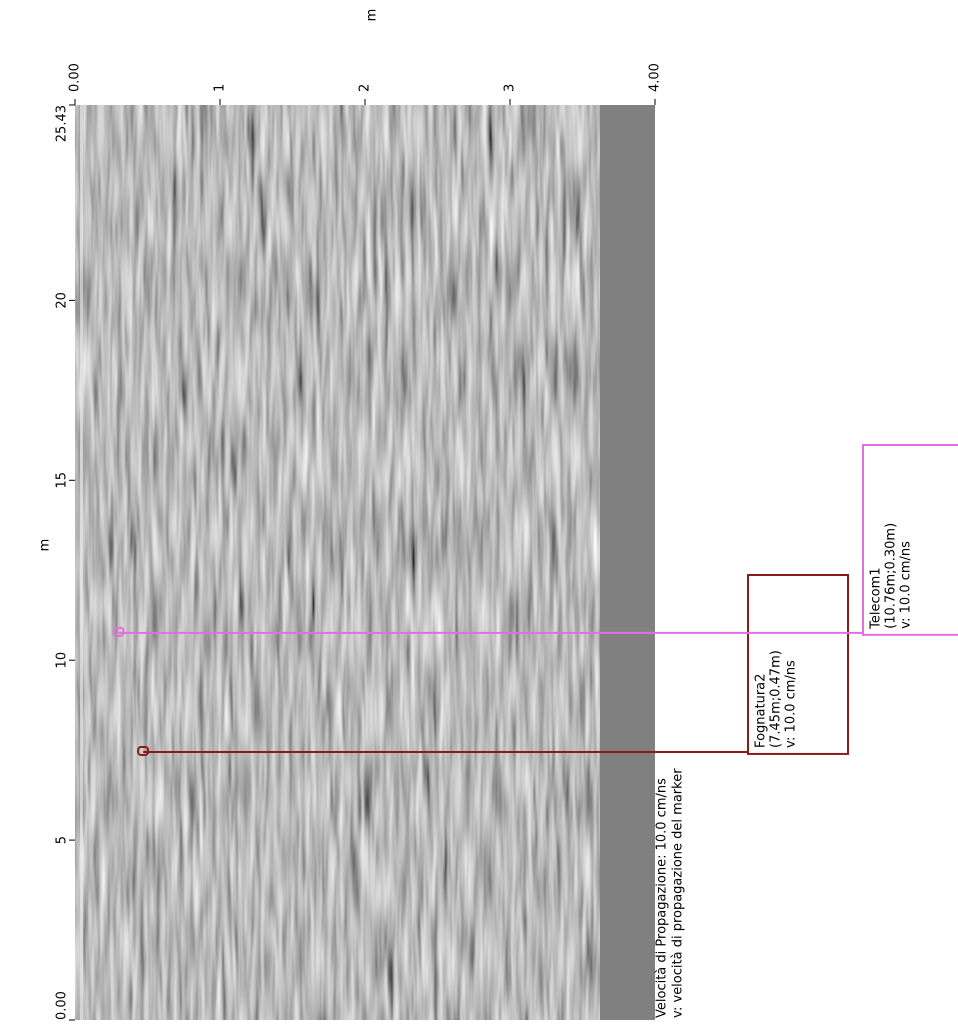 The width and height of the screenshot is (958, 1027). What do you see at coordinates (45, 545) in the screenshot?
I see `x-axis-title: m` at bounding box center [45, 545].